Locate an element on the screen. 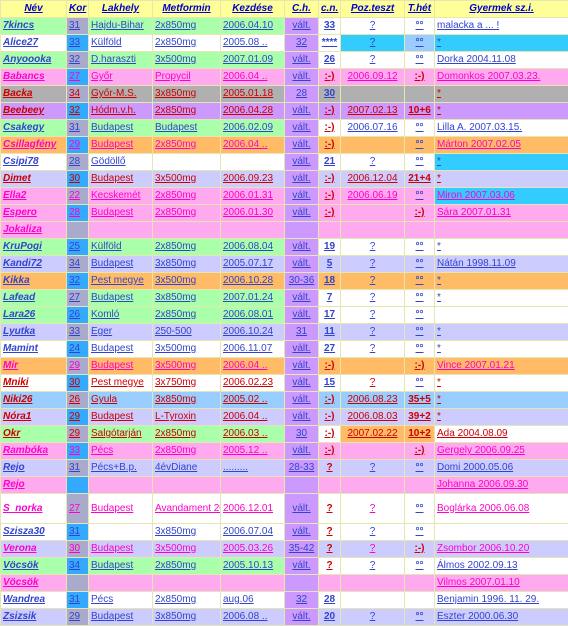 This screenshot has height=626, width=568. cell-nev: Kandi72 is located at coordinates (34, 264).